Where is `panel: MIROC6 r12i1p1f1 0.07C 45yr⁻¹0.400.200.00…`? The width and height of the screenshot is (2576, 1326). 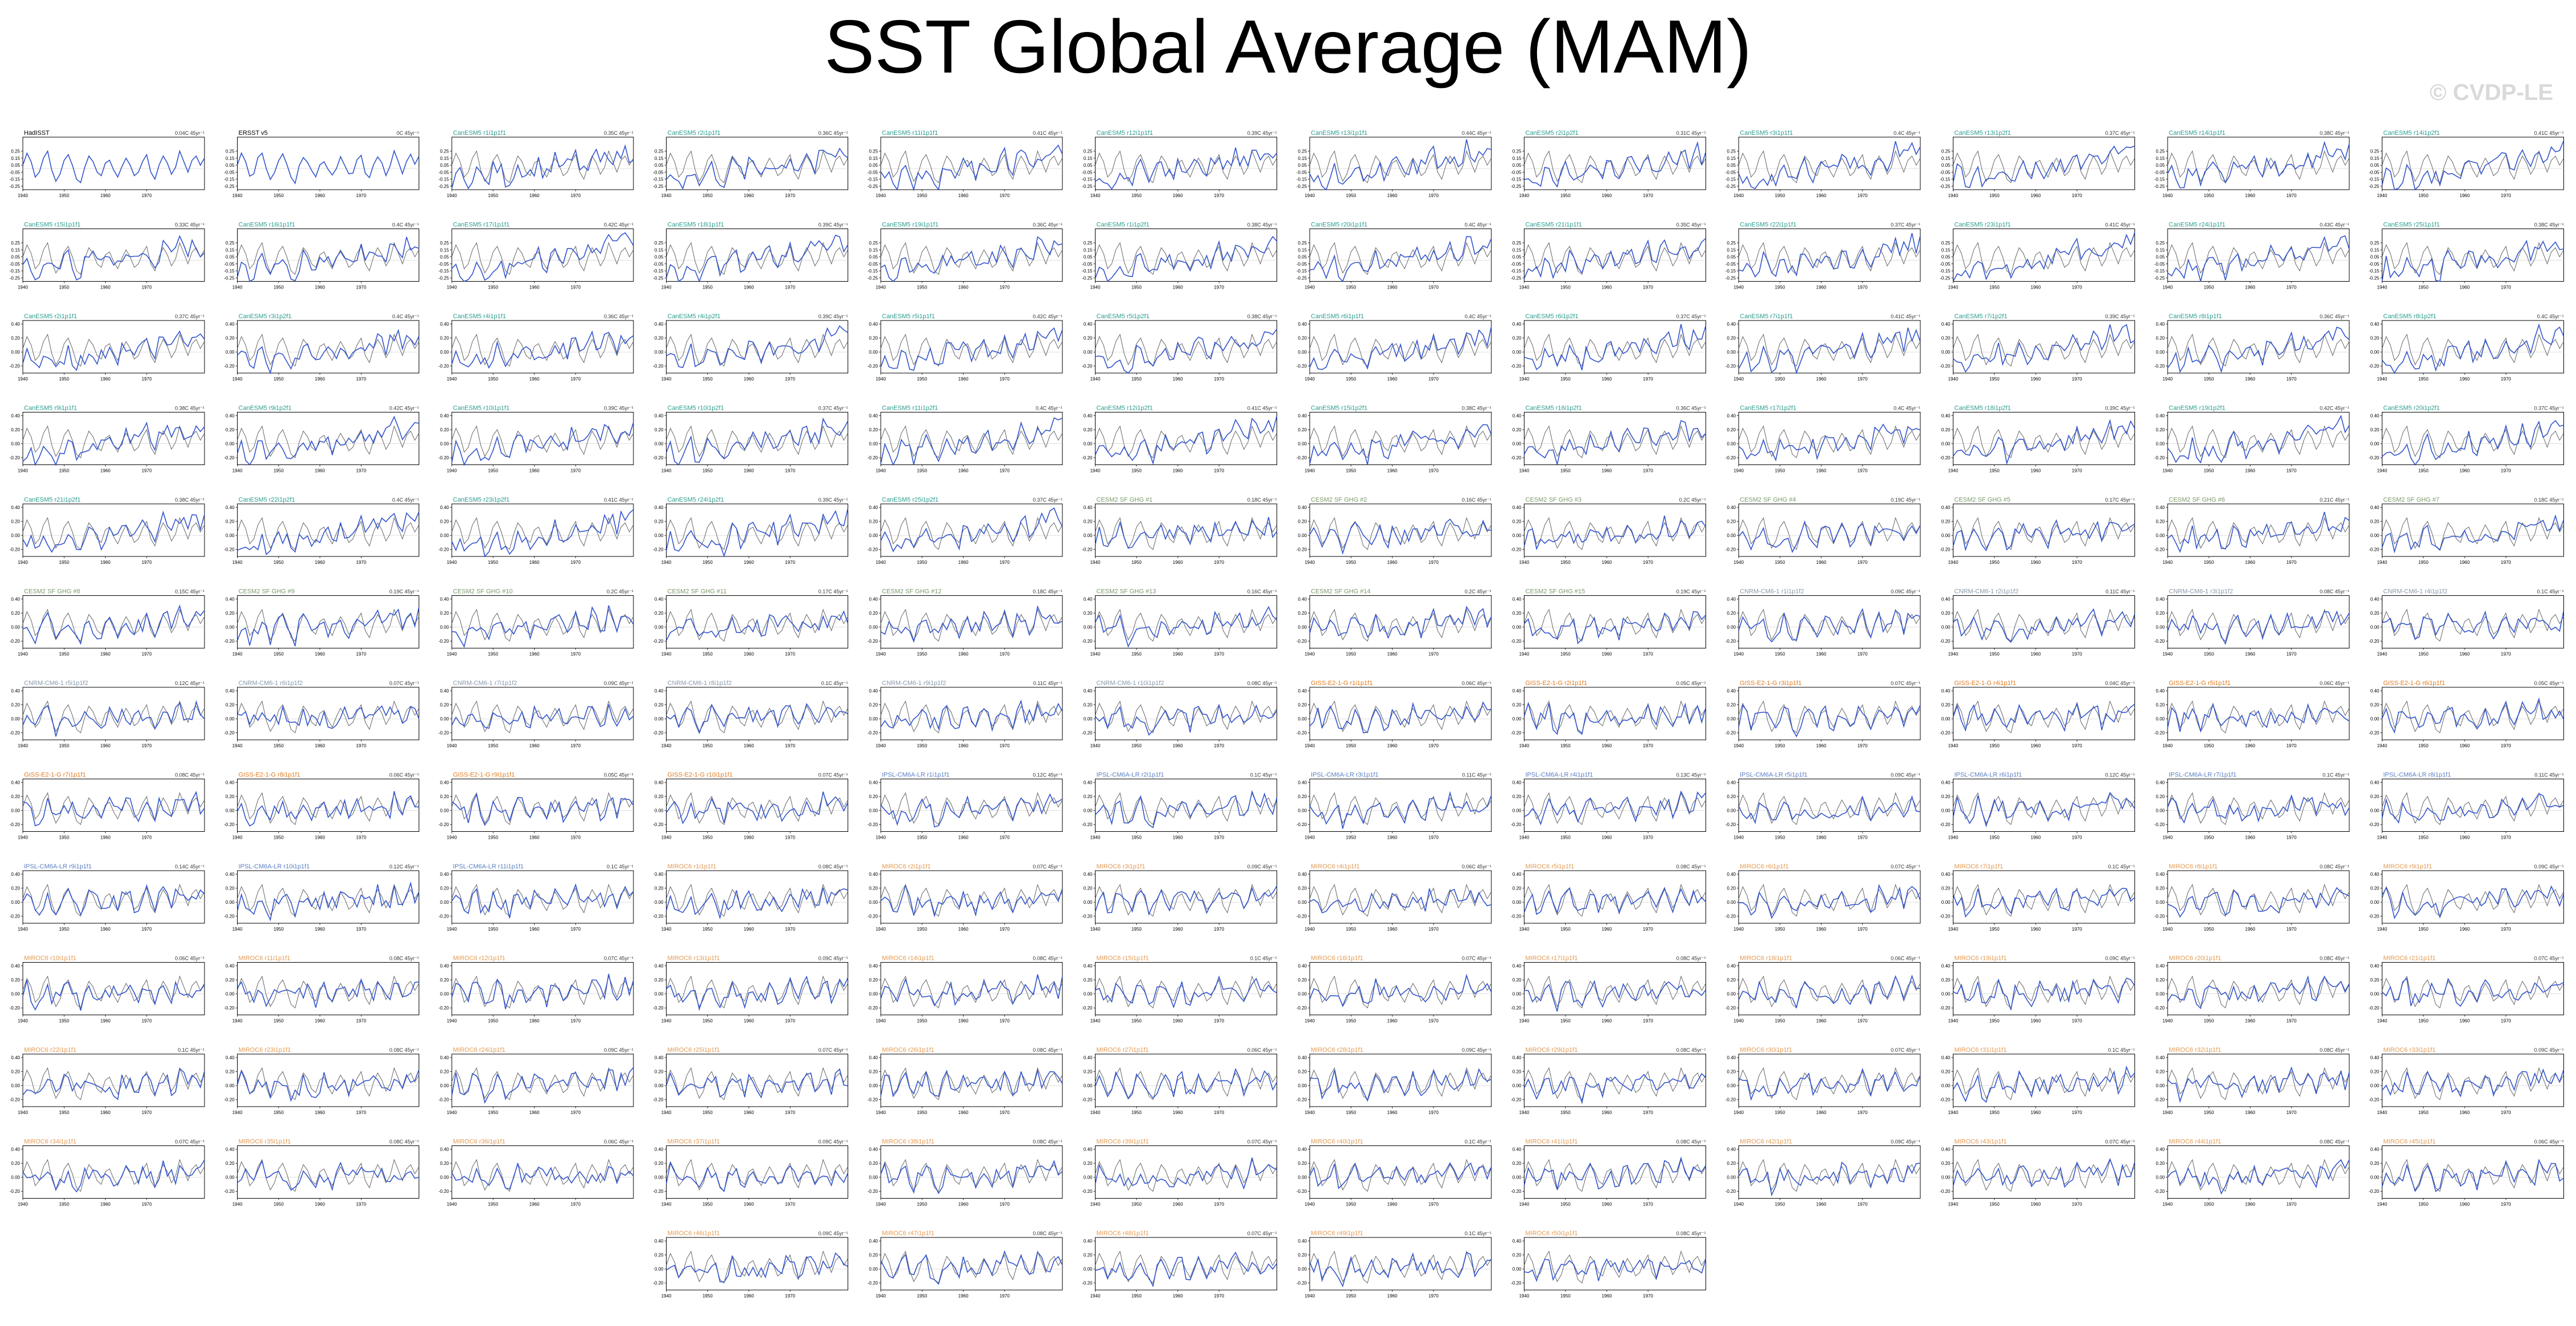 panel: MIROC6 r12i1p1f1 0.07C 45yr⁻¹0.400.200.00… is located at coordinates (536, 989).